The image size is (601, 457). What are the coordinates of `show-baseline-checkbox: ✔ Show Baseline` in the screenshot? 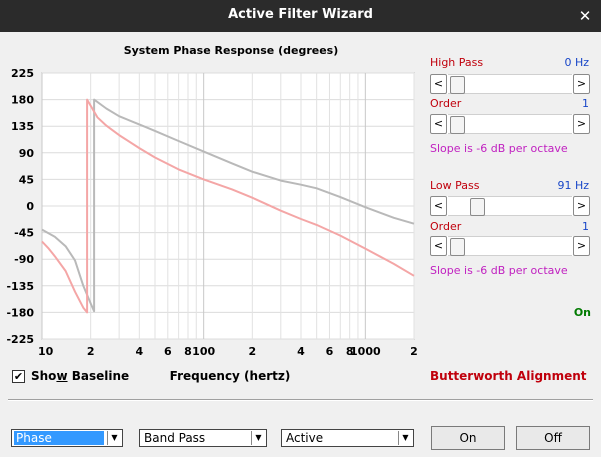 It's located at (70, 376).